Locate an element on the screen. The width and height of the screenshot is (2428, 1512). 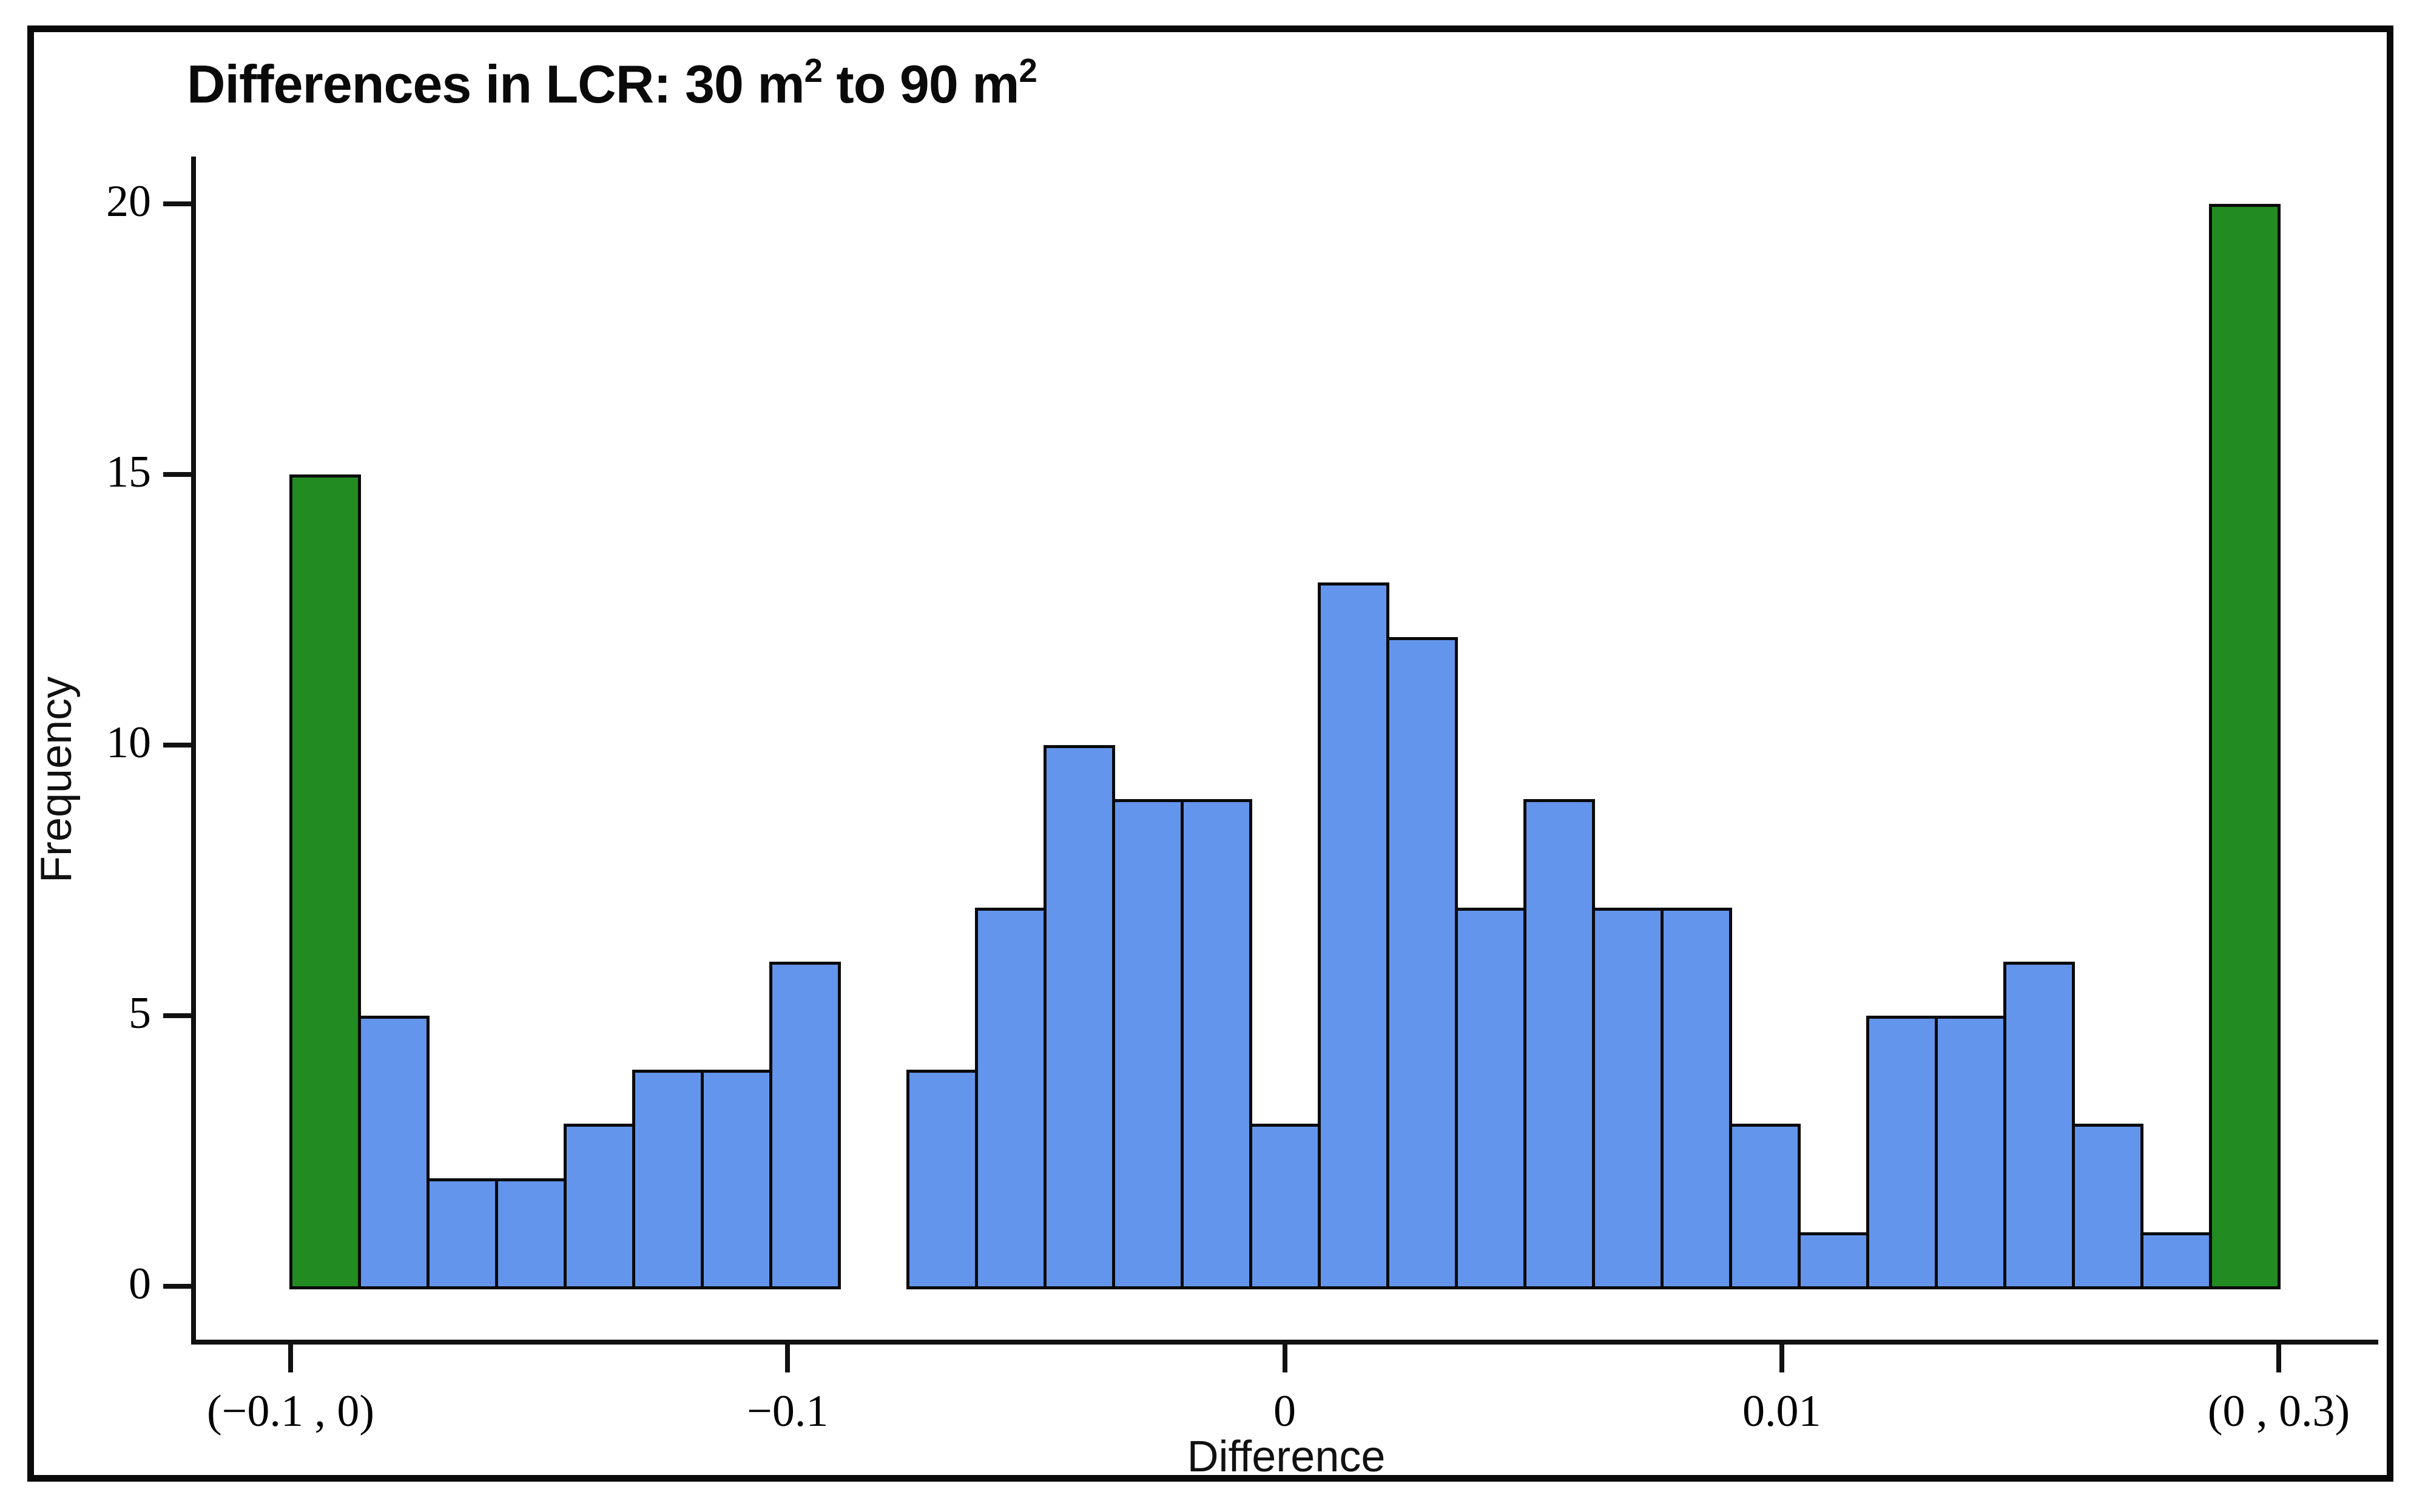
chart-title-text: Differences in LCR: 30 m is located at coordinates (496, 84).